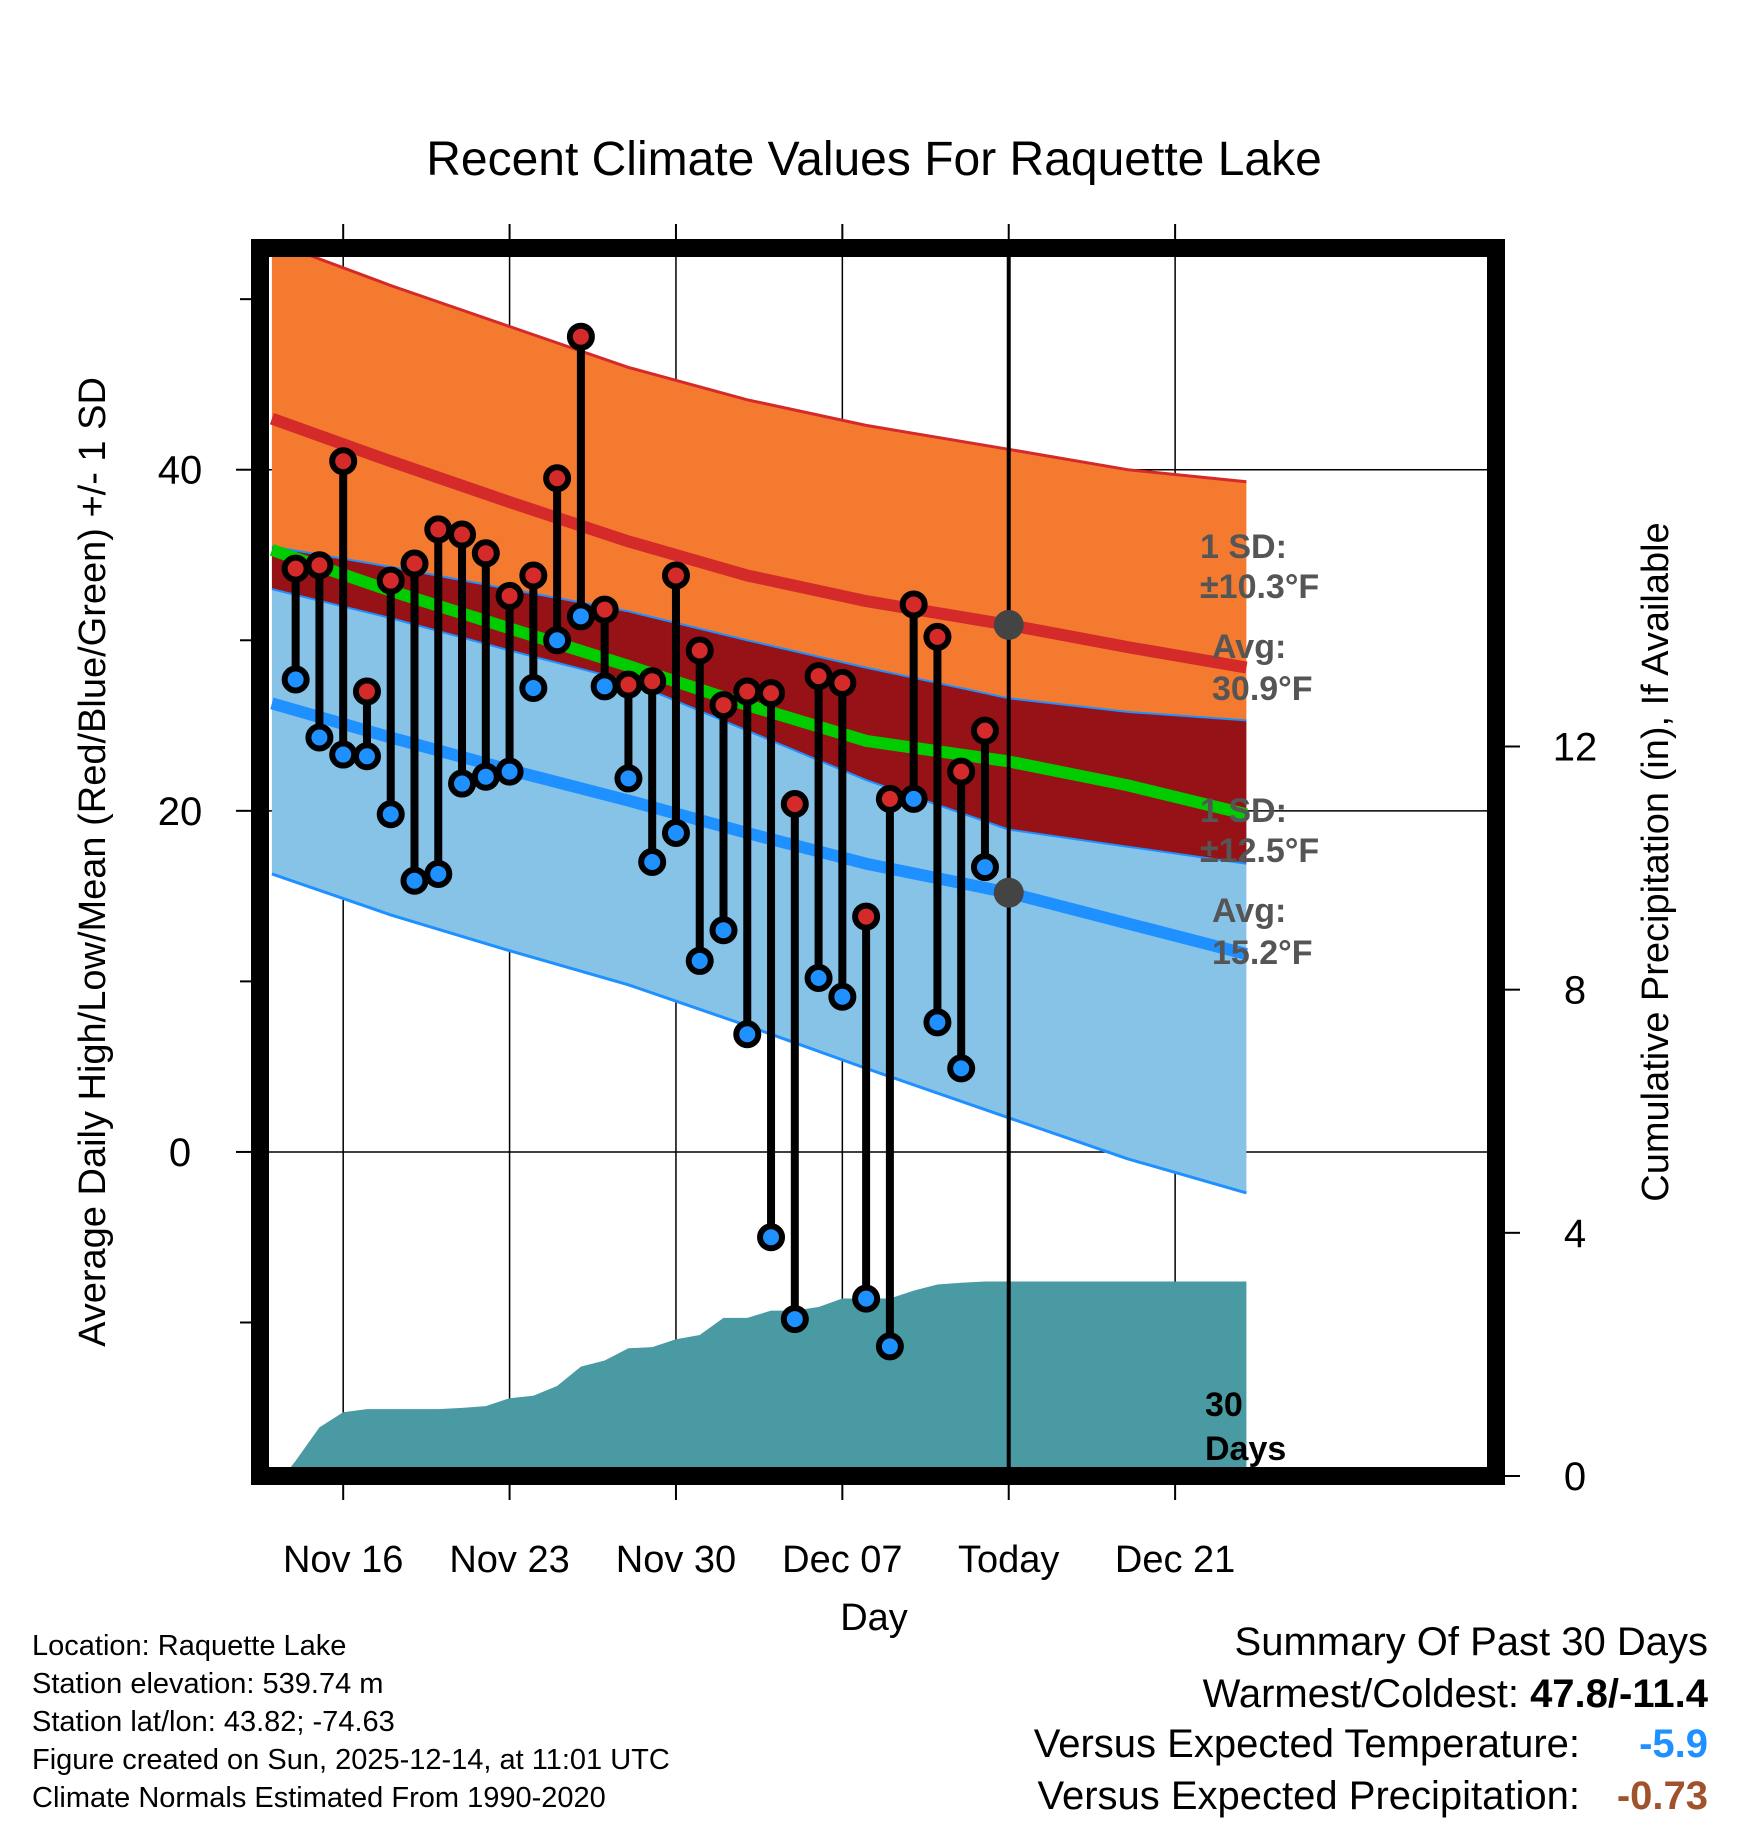 This screenshot has width=1748, height=1828. What do you see at coordinates (180, 1153) in the screenshot?
I see `y-tick-label: 0` at bounding box center [180, 1153].